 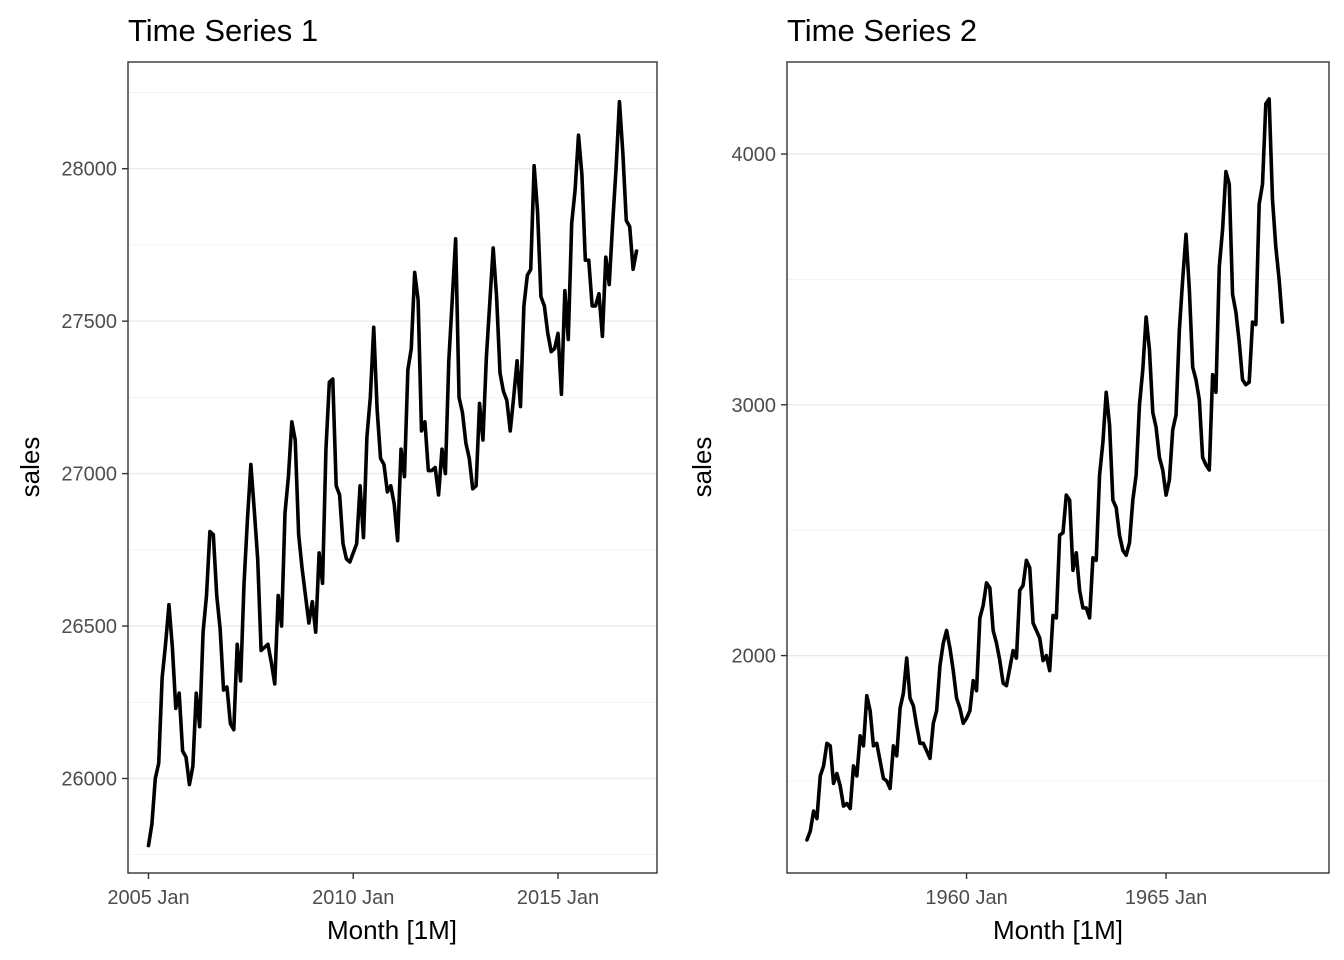 I want to click on x-tick-label: 2005 Jan, so click(x=148, y=898).